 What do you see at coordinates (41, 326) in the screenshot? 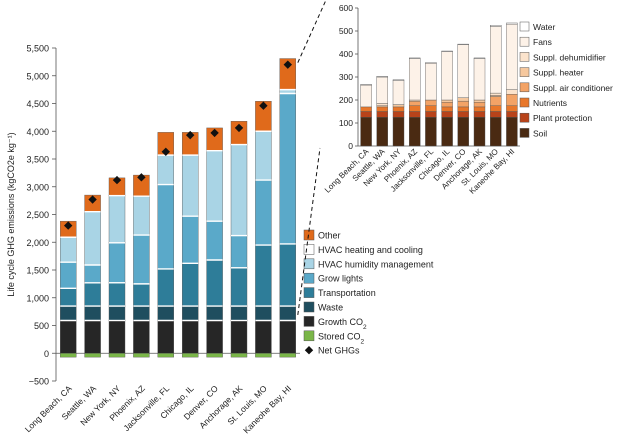
I see `y-tick-label: 500` at bounding box center [41, 326].